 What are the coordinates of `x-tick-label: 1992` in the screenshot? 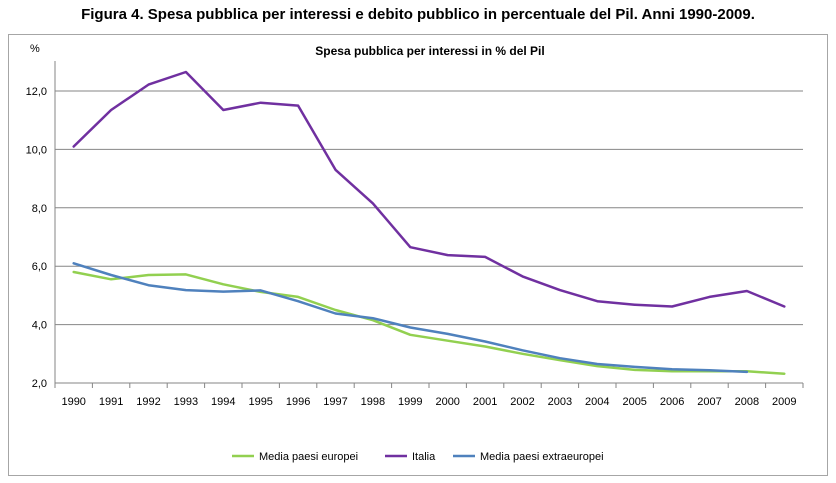 It's located at (148, 402).